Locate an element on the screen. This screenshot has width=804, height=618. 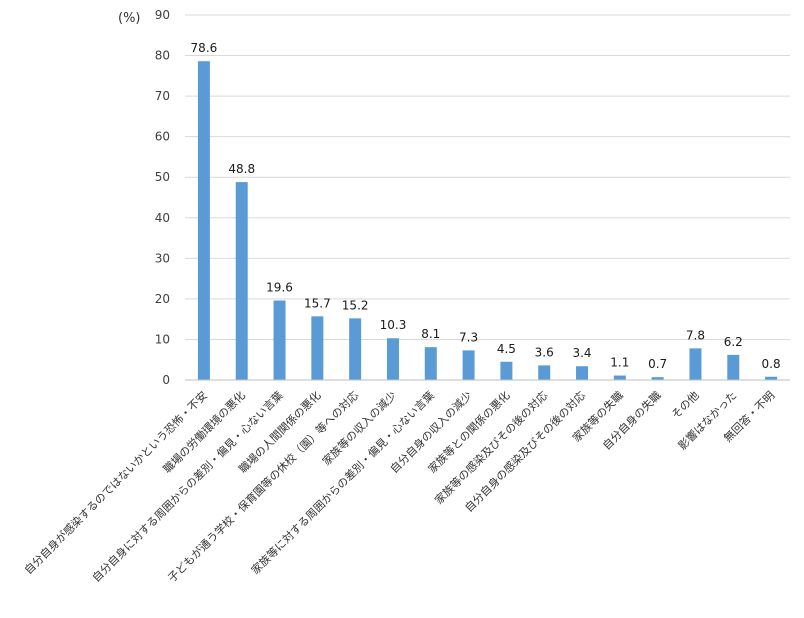
data-label: 0.7 is located at coordinates (657, 364).